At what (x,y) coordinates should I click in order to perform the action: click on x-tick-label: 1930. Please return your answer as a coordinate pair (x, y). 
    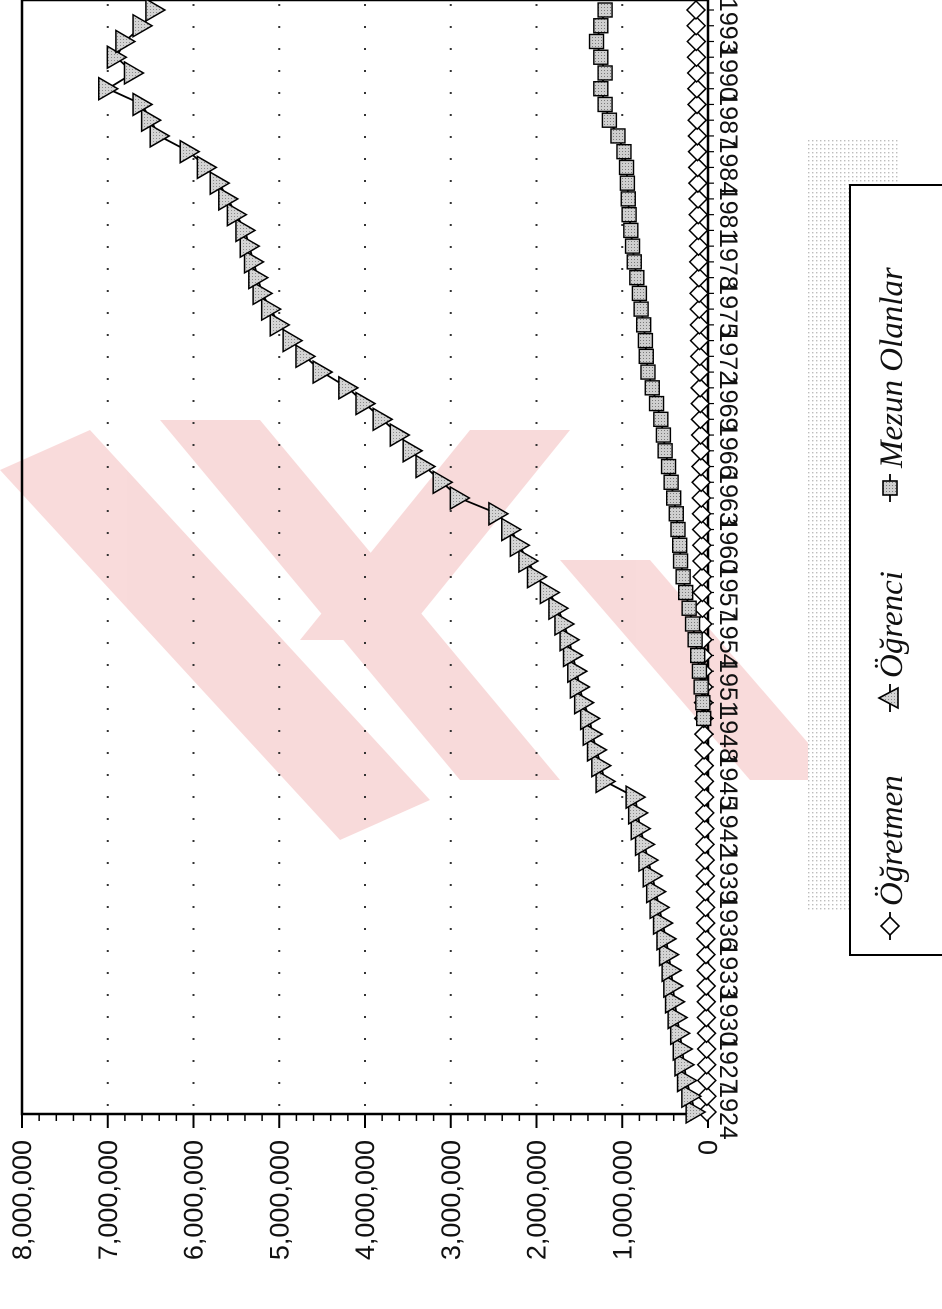
    Looking at the image, I should click on (728, 1018).